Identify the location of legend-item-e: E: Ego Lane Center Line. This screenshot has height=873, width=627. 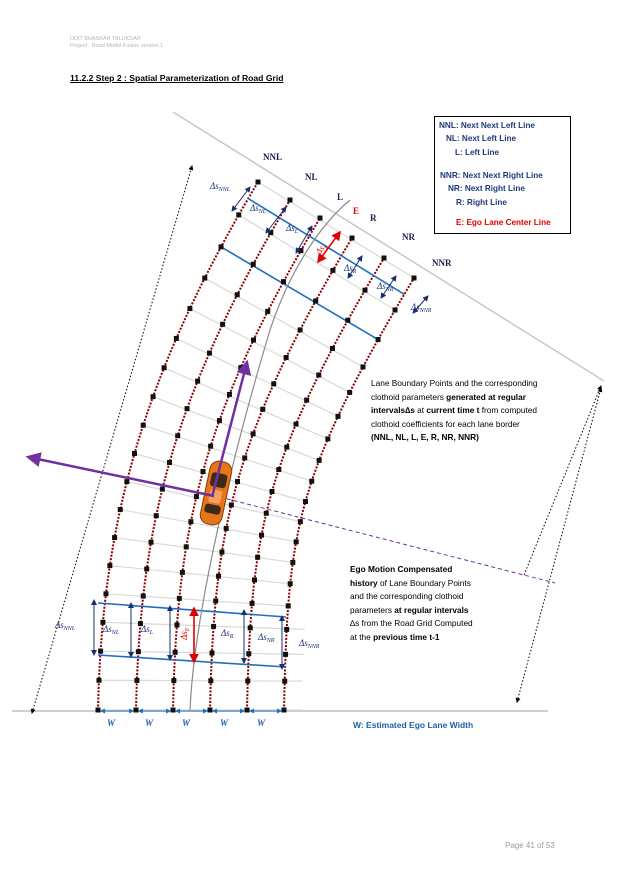
(503, 222).